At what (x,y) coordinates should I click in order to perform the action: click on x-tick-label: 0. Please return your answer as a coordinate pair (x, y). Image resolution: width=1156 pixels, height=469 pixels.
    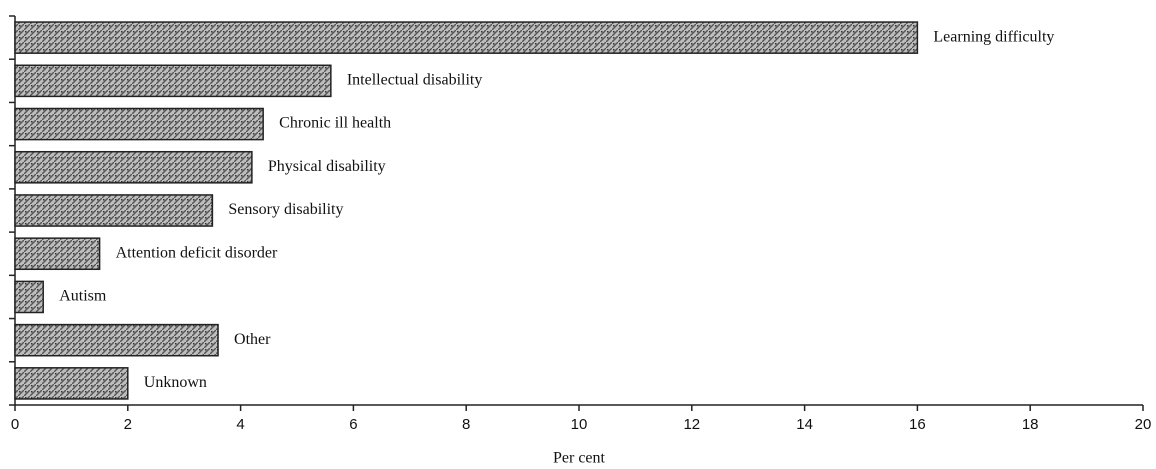
    Looking at the image, I should click on (15, 424).